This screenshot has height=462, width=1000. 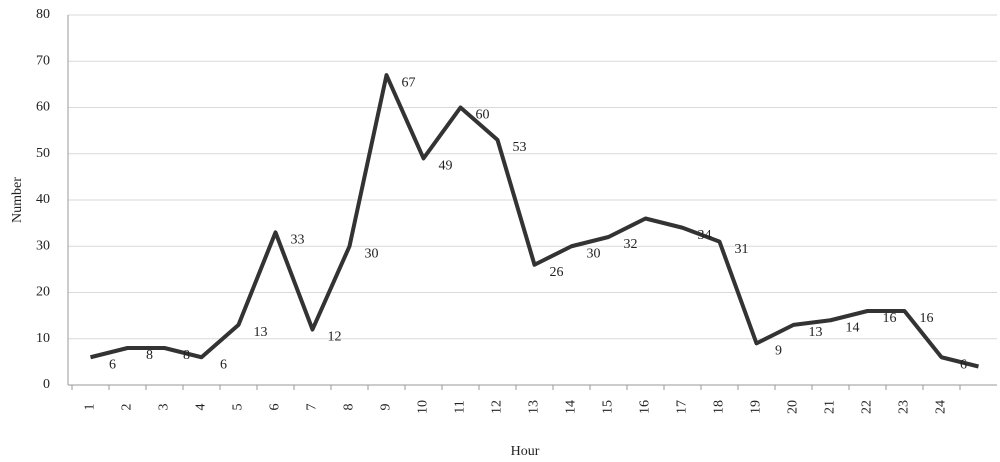 I want to click on x-tick-label: 21, so click(x=830, y=407).